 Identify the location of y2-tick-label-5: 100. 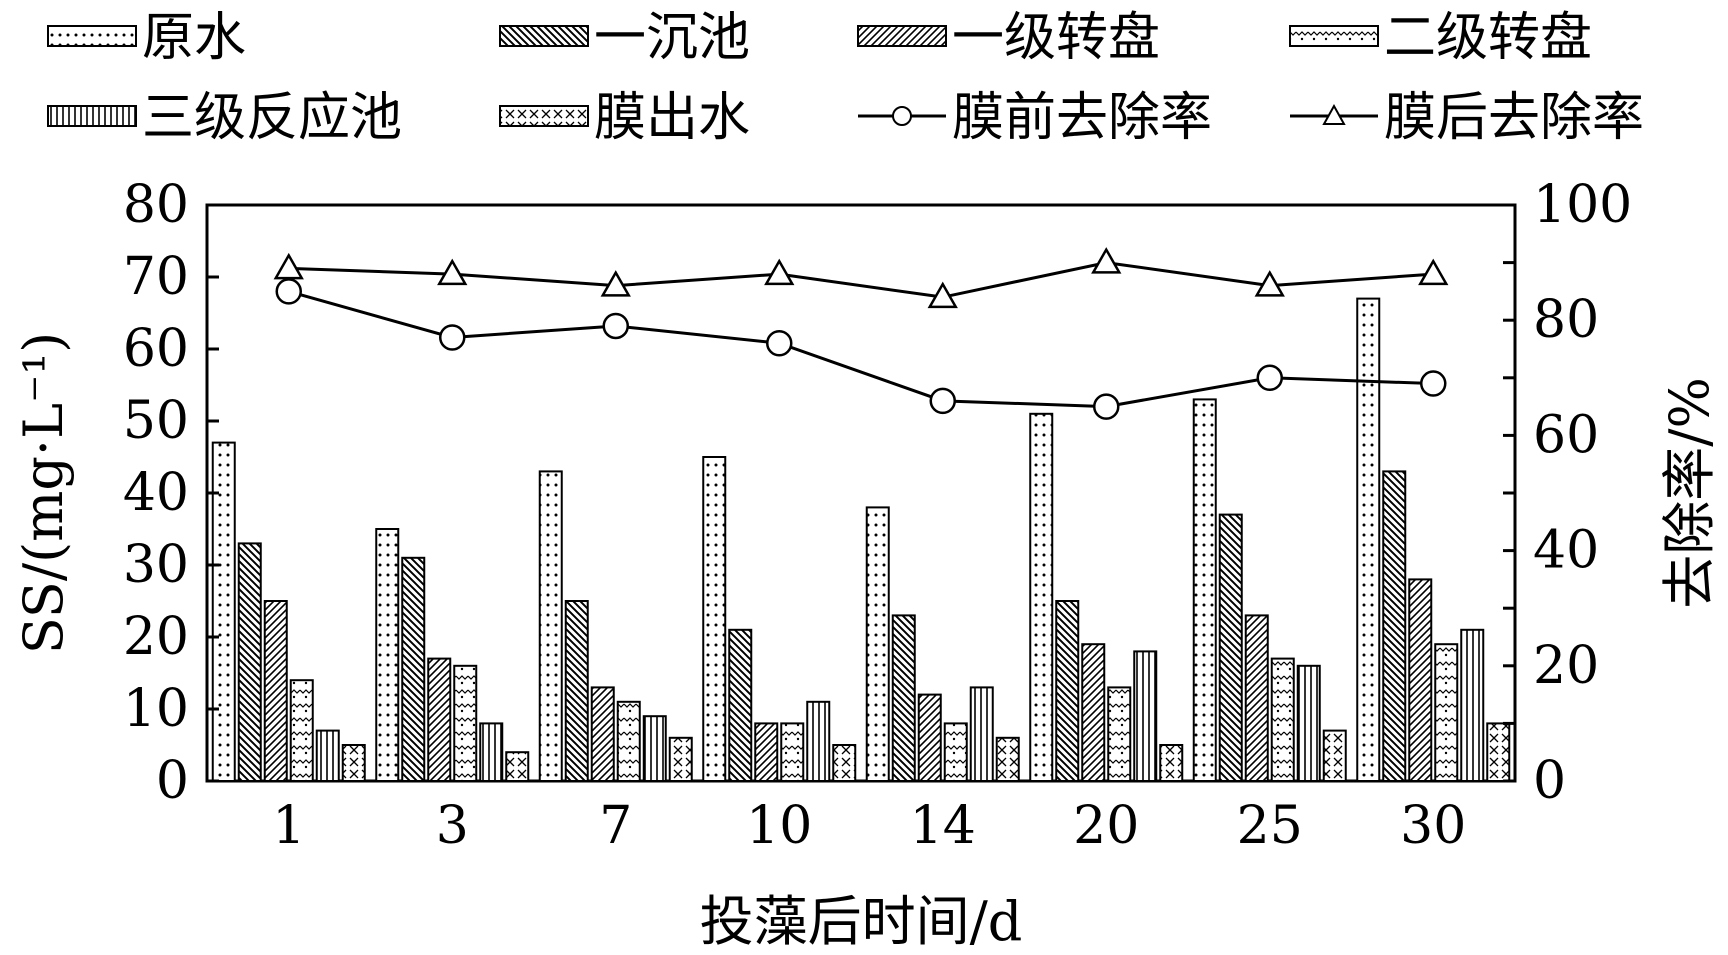
(1582, 205).